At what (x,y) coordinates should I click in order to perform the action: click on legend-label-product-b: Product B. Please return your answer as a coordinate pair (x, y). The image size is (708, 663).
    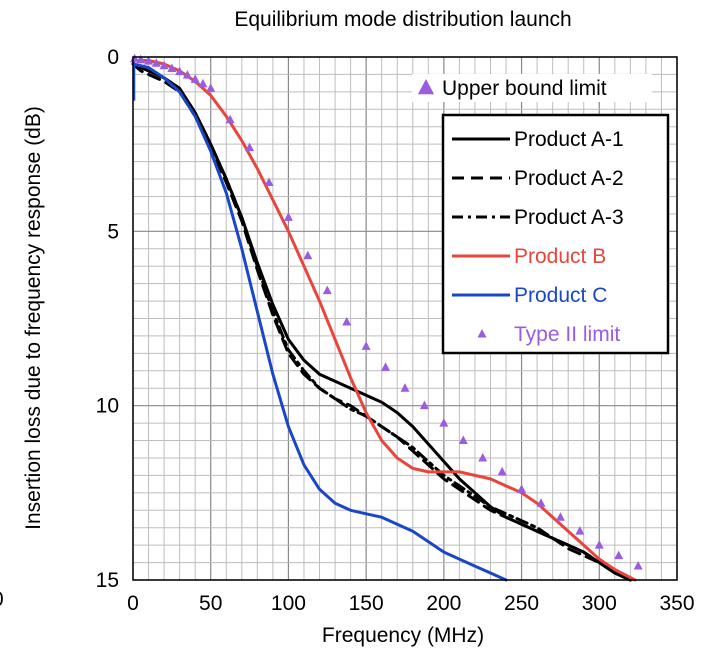
    Looking at the image, I should click on (560, 256).